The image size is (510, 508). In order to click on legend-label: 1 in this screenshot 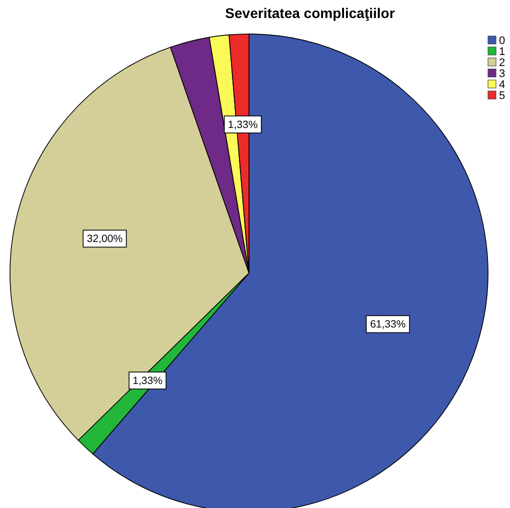, I will do `click(502, 52)`.